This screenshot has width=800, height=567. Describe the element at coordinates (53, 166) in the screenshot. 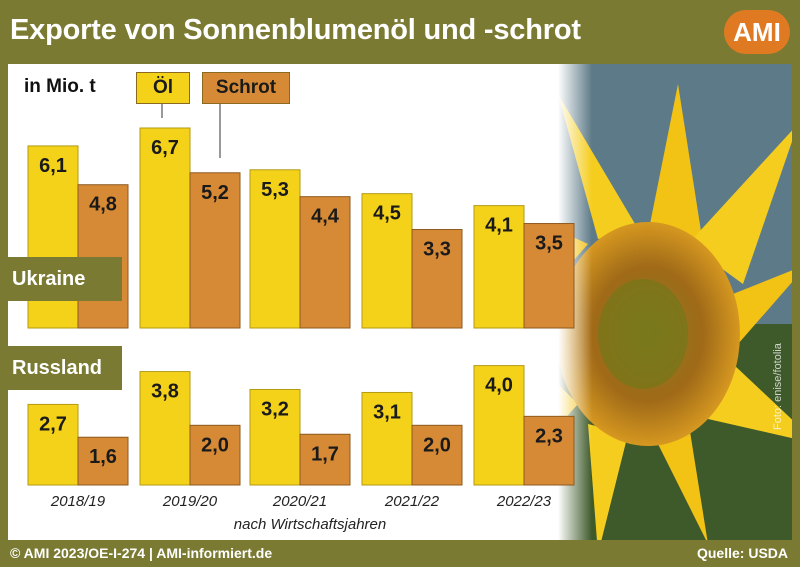

I see `value-label-ukraine-oil-0: 6,1` at that location.